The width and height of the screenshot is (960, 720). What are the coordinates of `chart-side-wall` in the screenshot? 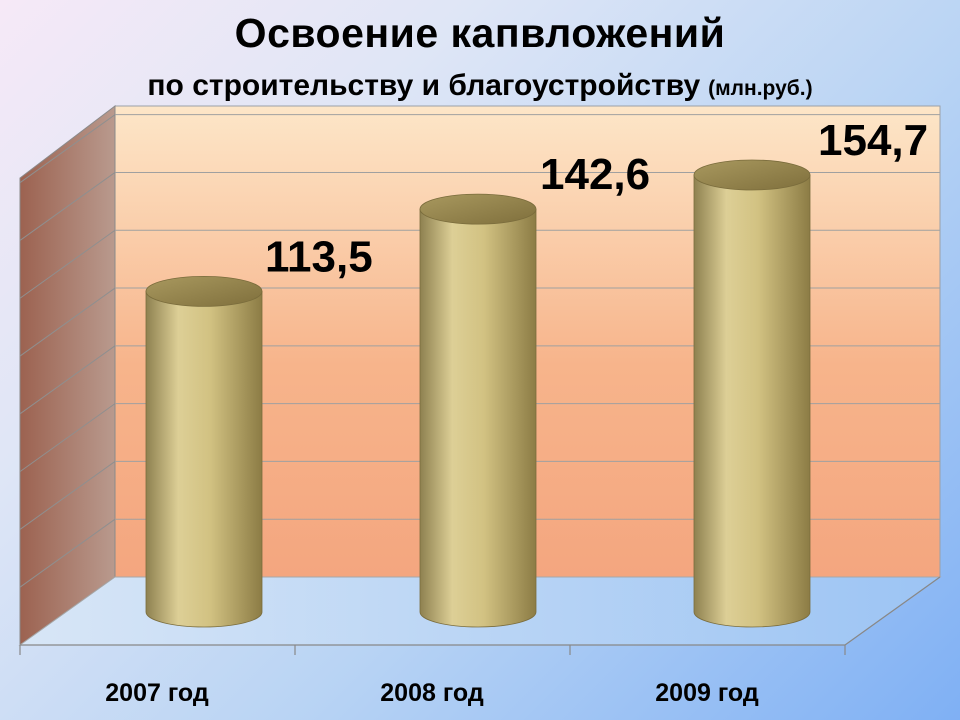 It's located at (67, 375).